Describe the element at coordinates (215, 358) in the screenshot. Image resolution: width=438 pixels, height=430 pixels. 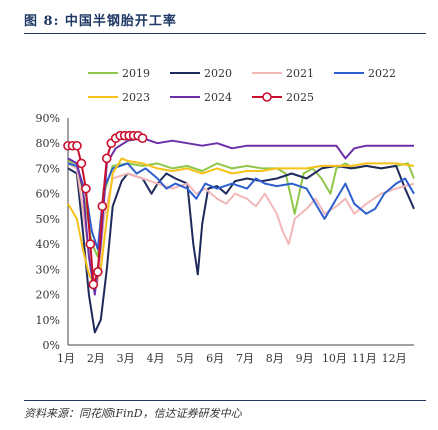
I see `x-tick-label: 6月` at that location.